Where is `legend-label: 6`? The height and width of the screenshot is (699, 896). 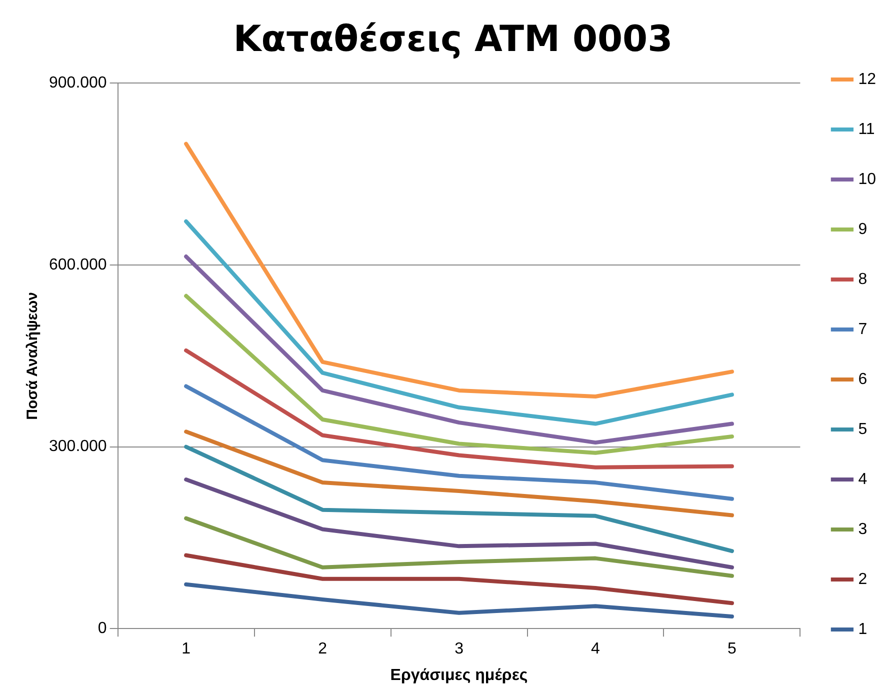 legend-label: 6 is located at coordinates (863, 379).